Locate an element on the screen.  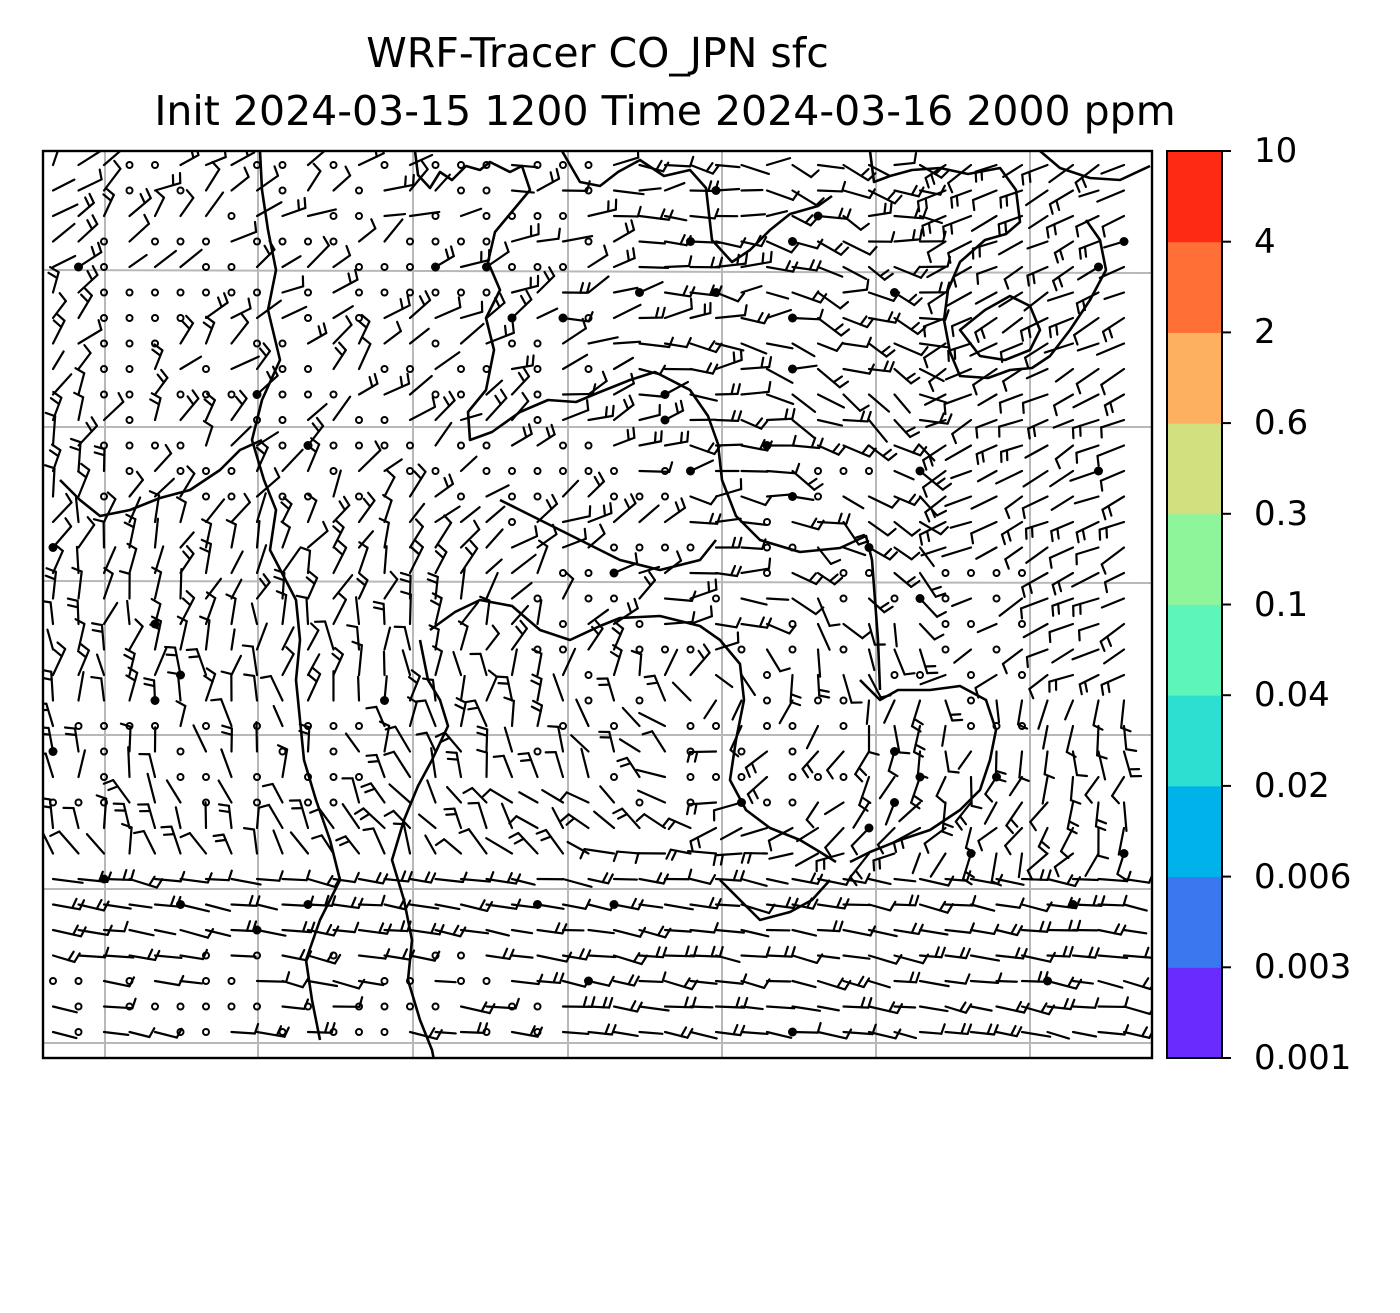
colorbar-tick-label: 0.3 is located at coordinates (1281, 513).